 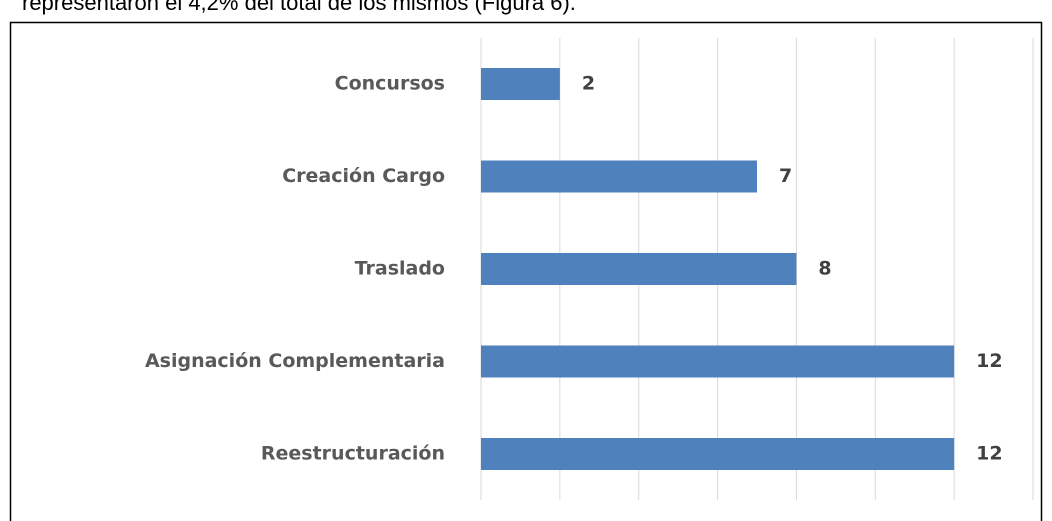 What do you see at coordinates (353, 454) in the screenshot?
I see `category-label: Reestructuración` at bounding box center [353, 454].